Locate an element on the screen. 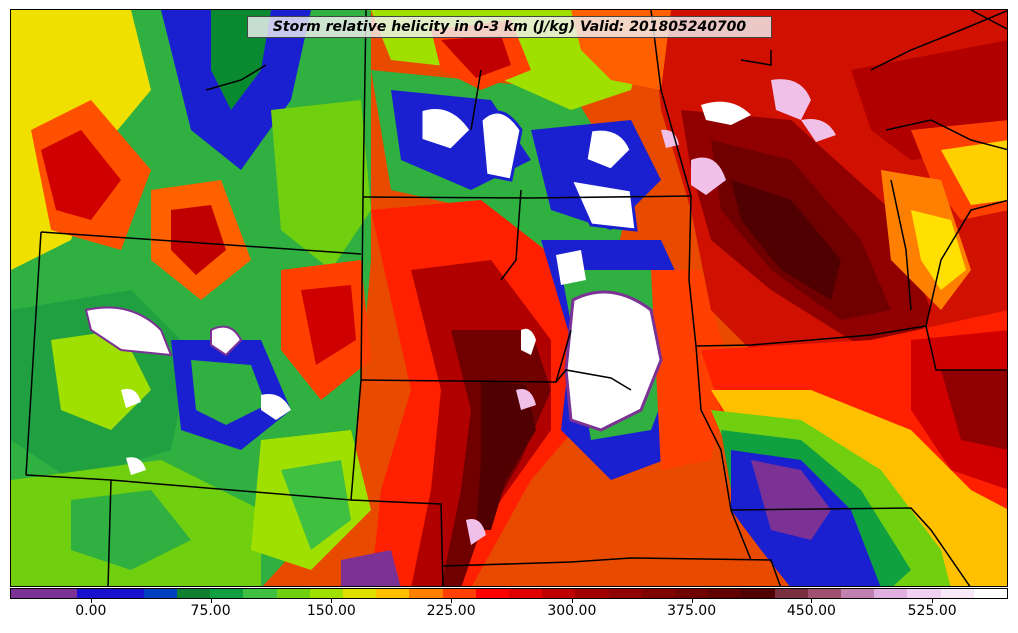 The height and width of the screenshot is (633, 1018). colorbar-tick-label: 375.00 is located at coordinates (692, 611).